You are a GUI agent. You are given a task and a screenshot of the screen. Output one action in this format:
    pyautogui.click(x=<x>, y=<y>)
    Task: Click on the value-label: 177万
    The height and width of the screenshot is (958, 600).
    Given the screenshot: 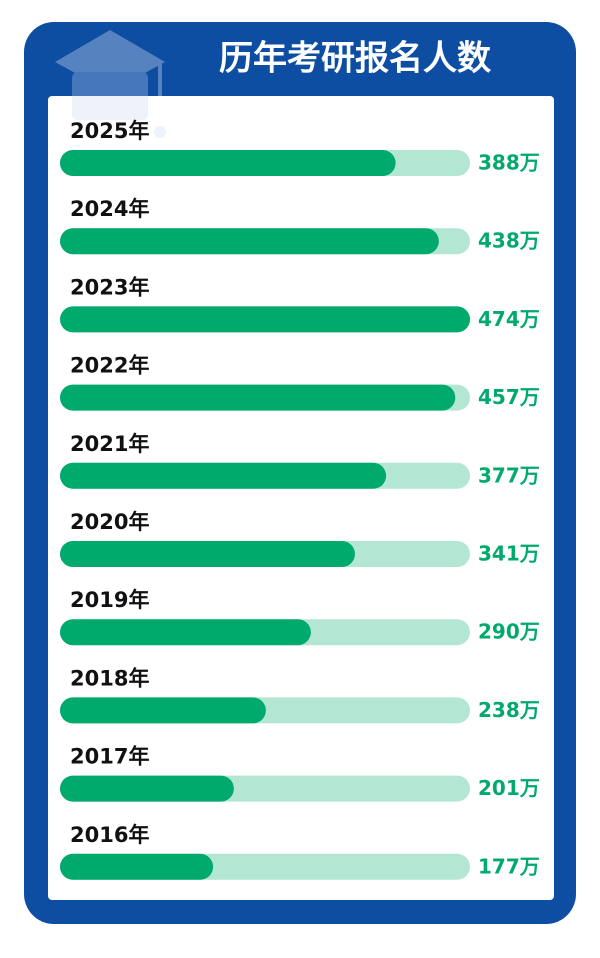 What is the action you would take?
    pyautogui.click(x=509, y=866)
    